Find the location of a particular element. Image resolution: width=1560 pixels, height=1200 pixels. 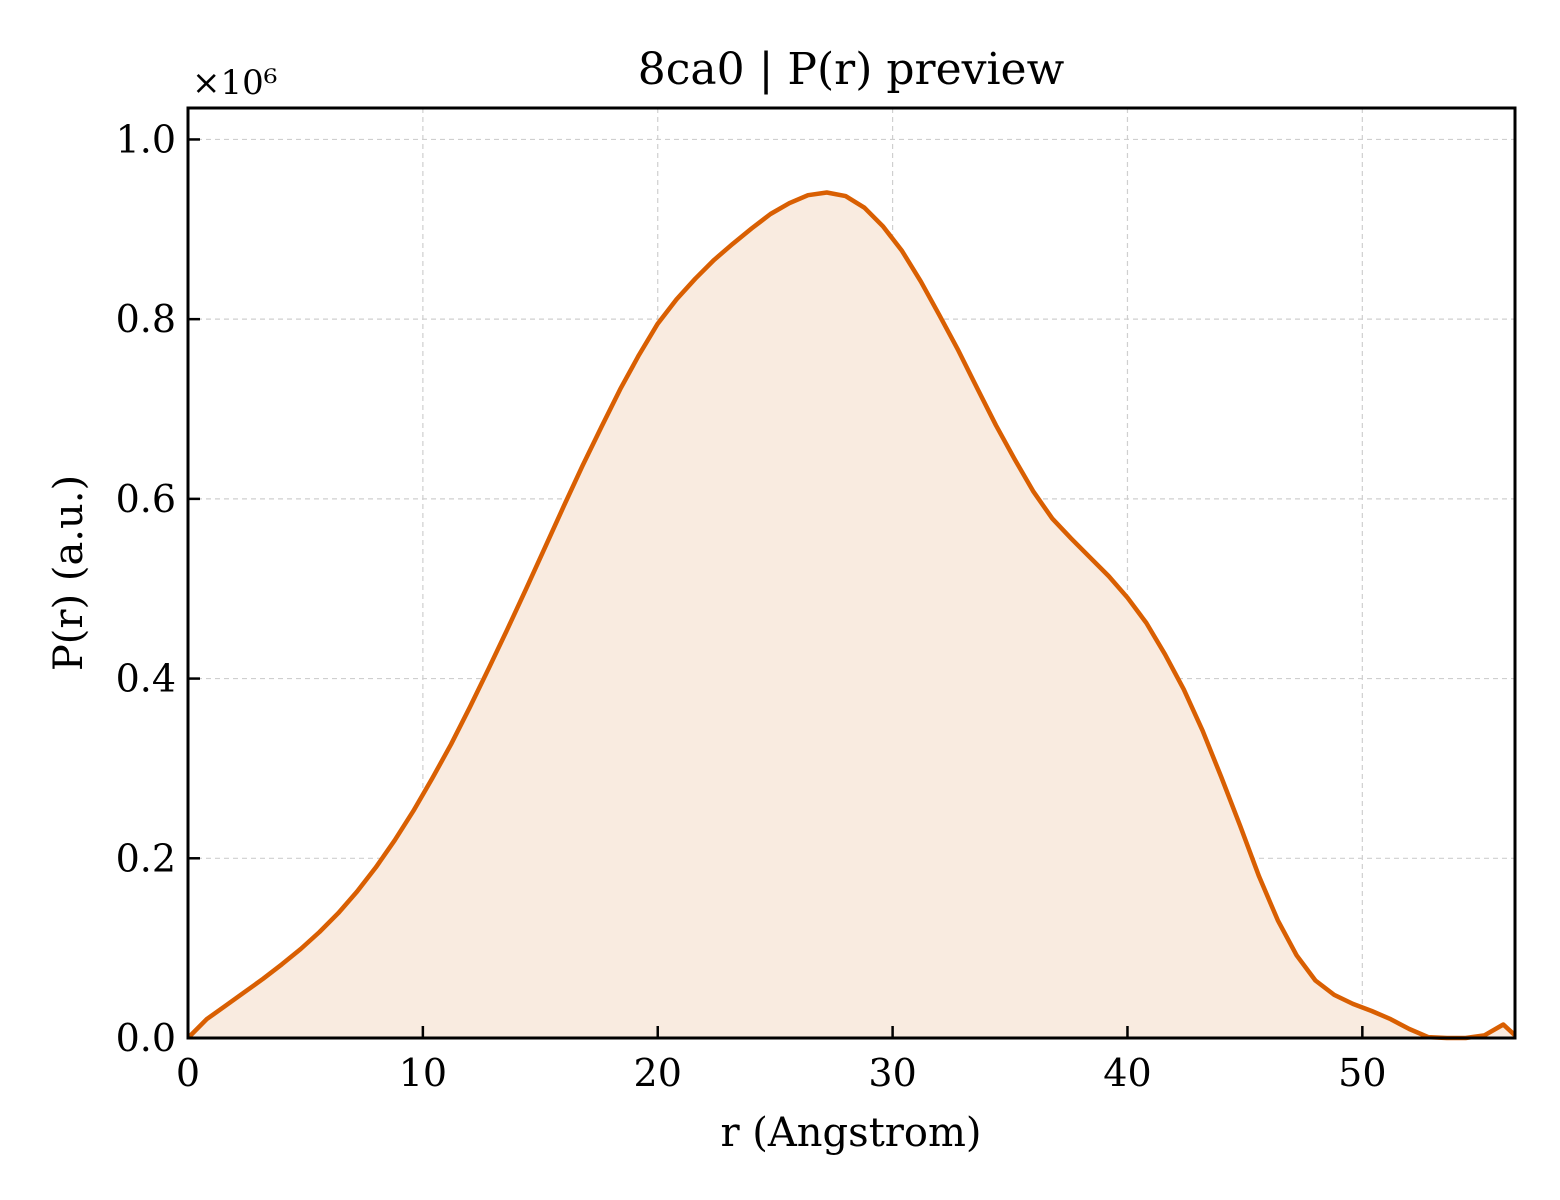

x-tick-label: 30 is located at coordinates (892, 1073).